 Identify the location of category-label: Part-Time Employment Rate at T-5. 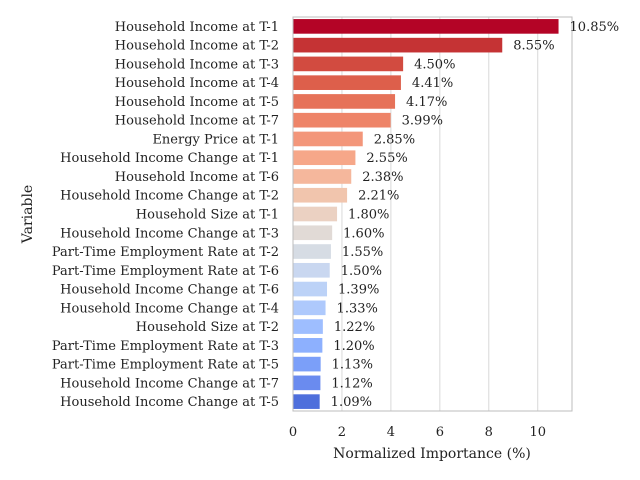
(165, 365).